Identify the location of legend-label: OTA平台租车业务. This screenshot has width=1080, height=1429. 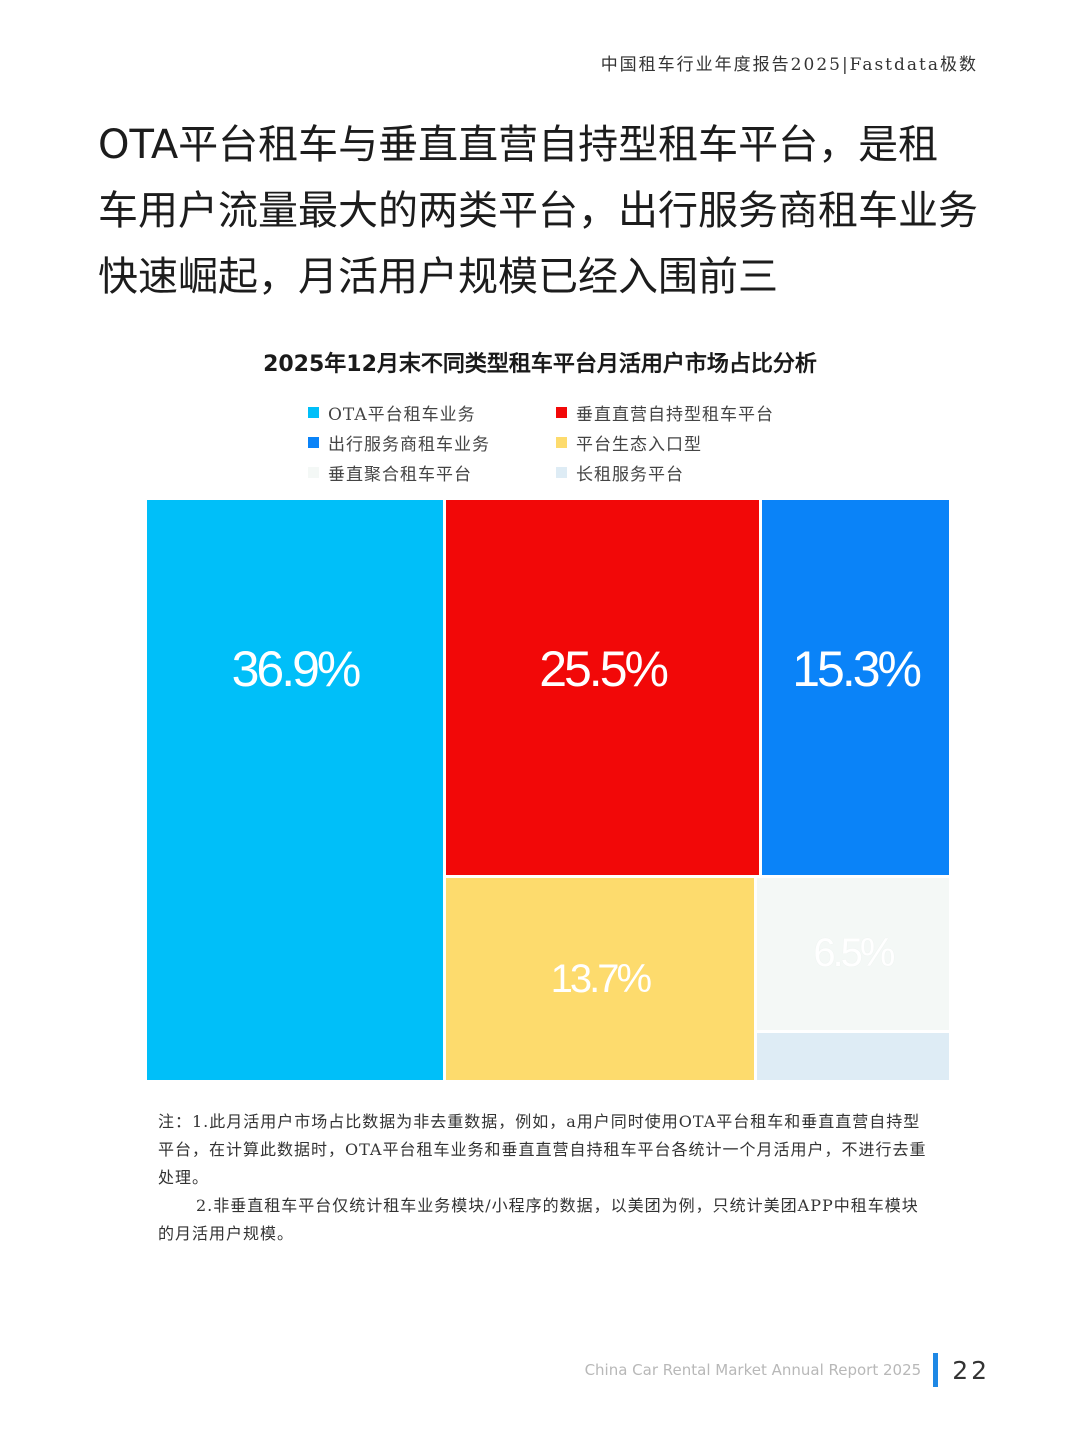
(402, 414).